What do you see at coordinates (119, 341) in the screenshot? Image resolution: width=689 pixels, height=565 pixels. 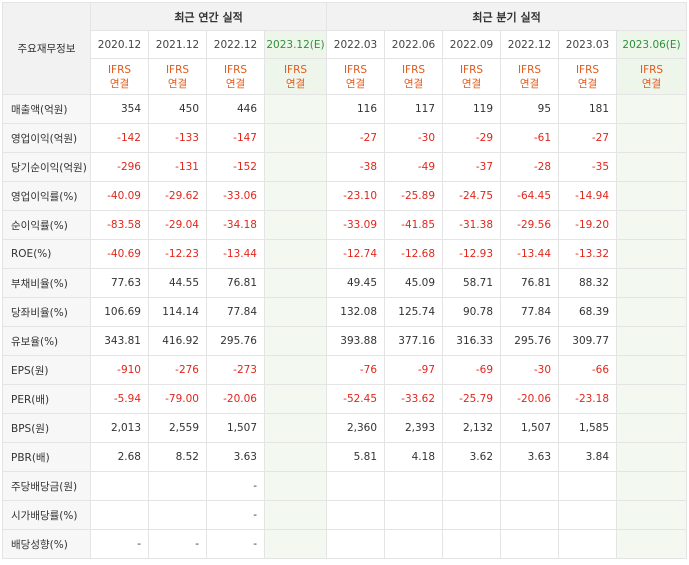 I see `table-cell: 343.81` at bounding box center [119, 341].